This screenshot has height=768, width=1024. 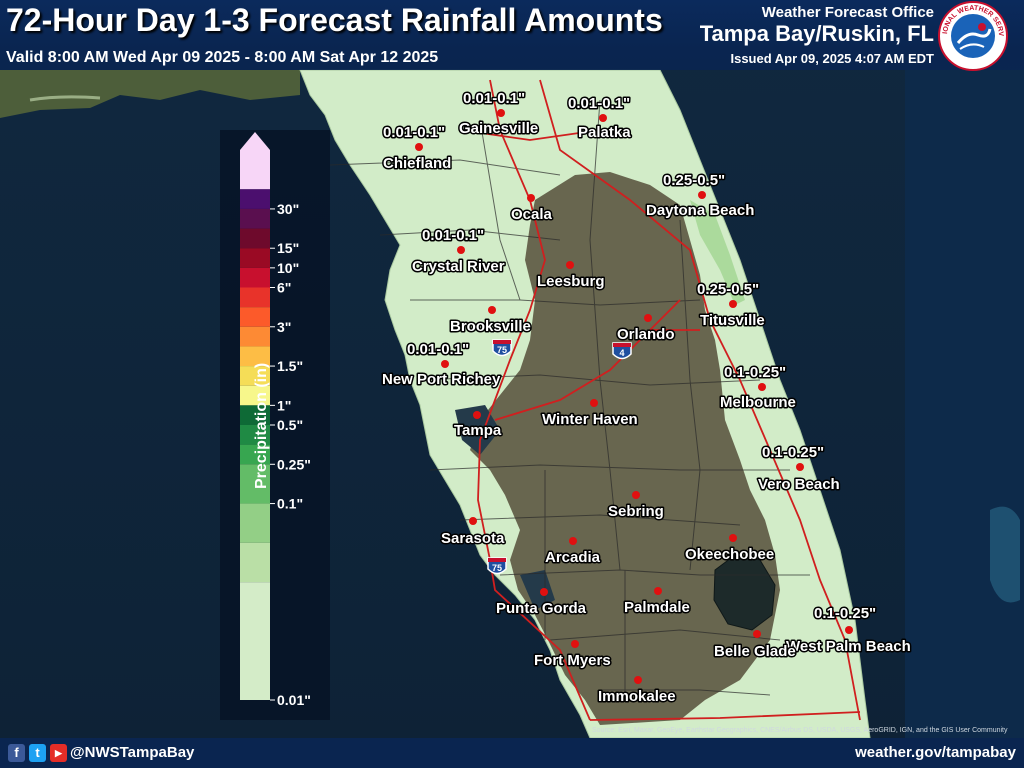 I want to click on social-handle: @NWSTampaBay, so click(x=132, y=752).